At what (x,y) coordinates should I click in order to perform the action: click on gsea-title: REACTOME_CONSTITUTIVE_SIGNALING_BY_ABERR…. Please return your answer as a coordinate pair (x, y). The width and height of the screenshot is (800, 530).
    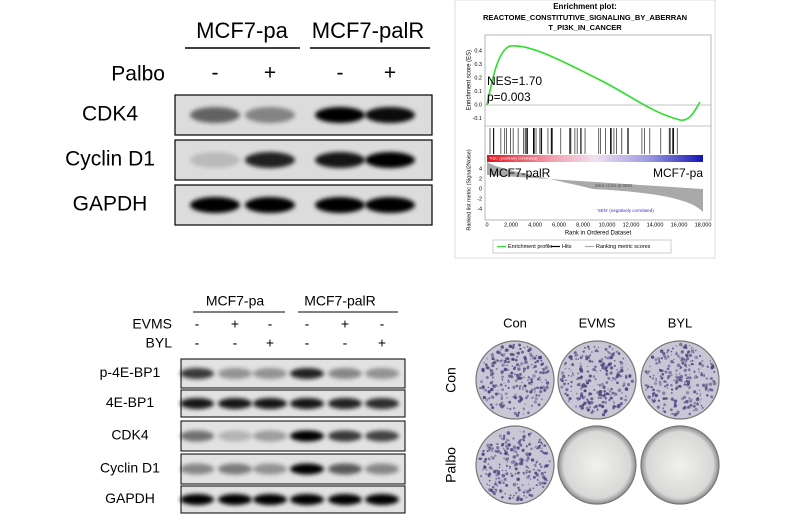
    Looking at the image, I should click on (585, 17).